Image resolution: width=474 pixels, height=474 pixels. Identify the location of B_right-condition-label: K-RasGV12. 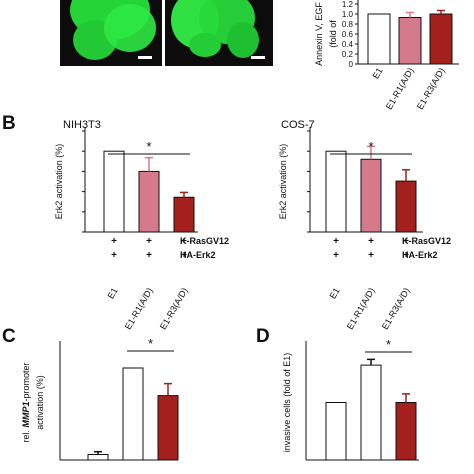
(426, 241).